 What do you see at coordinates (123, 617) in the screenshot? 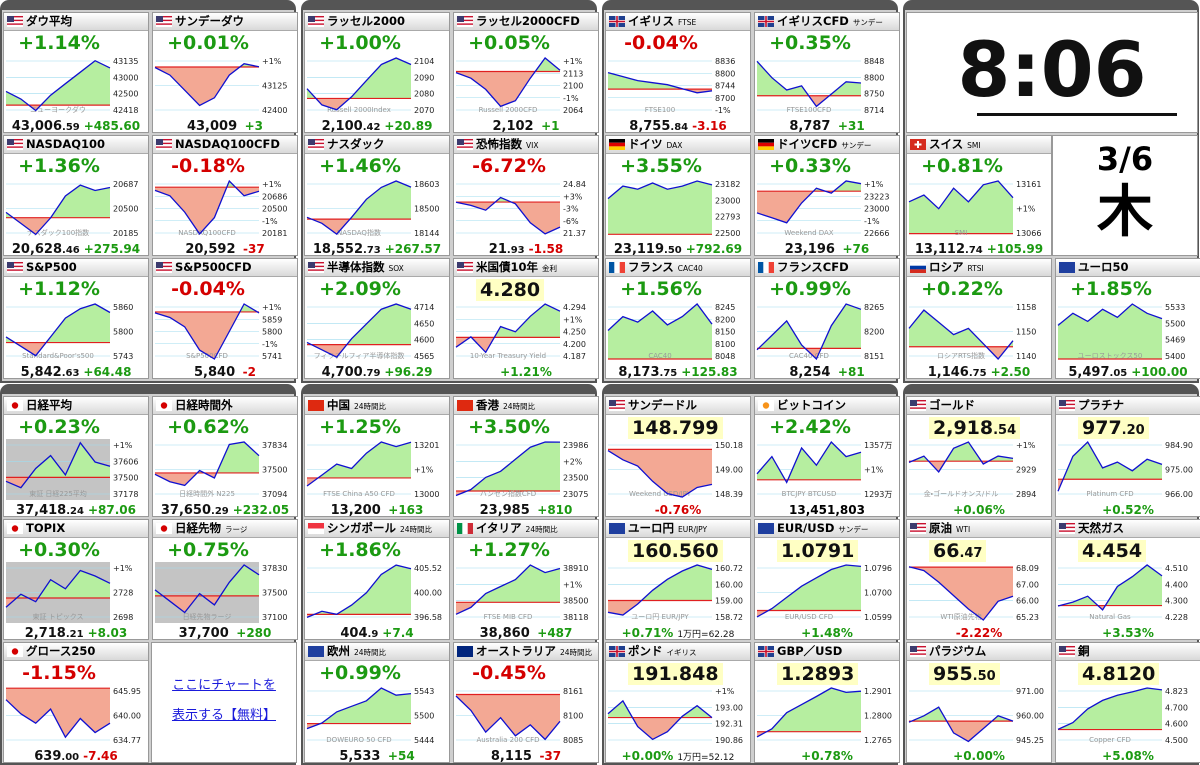
I see `axis-label: 2698` at bounding box center [123, 617].